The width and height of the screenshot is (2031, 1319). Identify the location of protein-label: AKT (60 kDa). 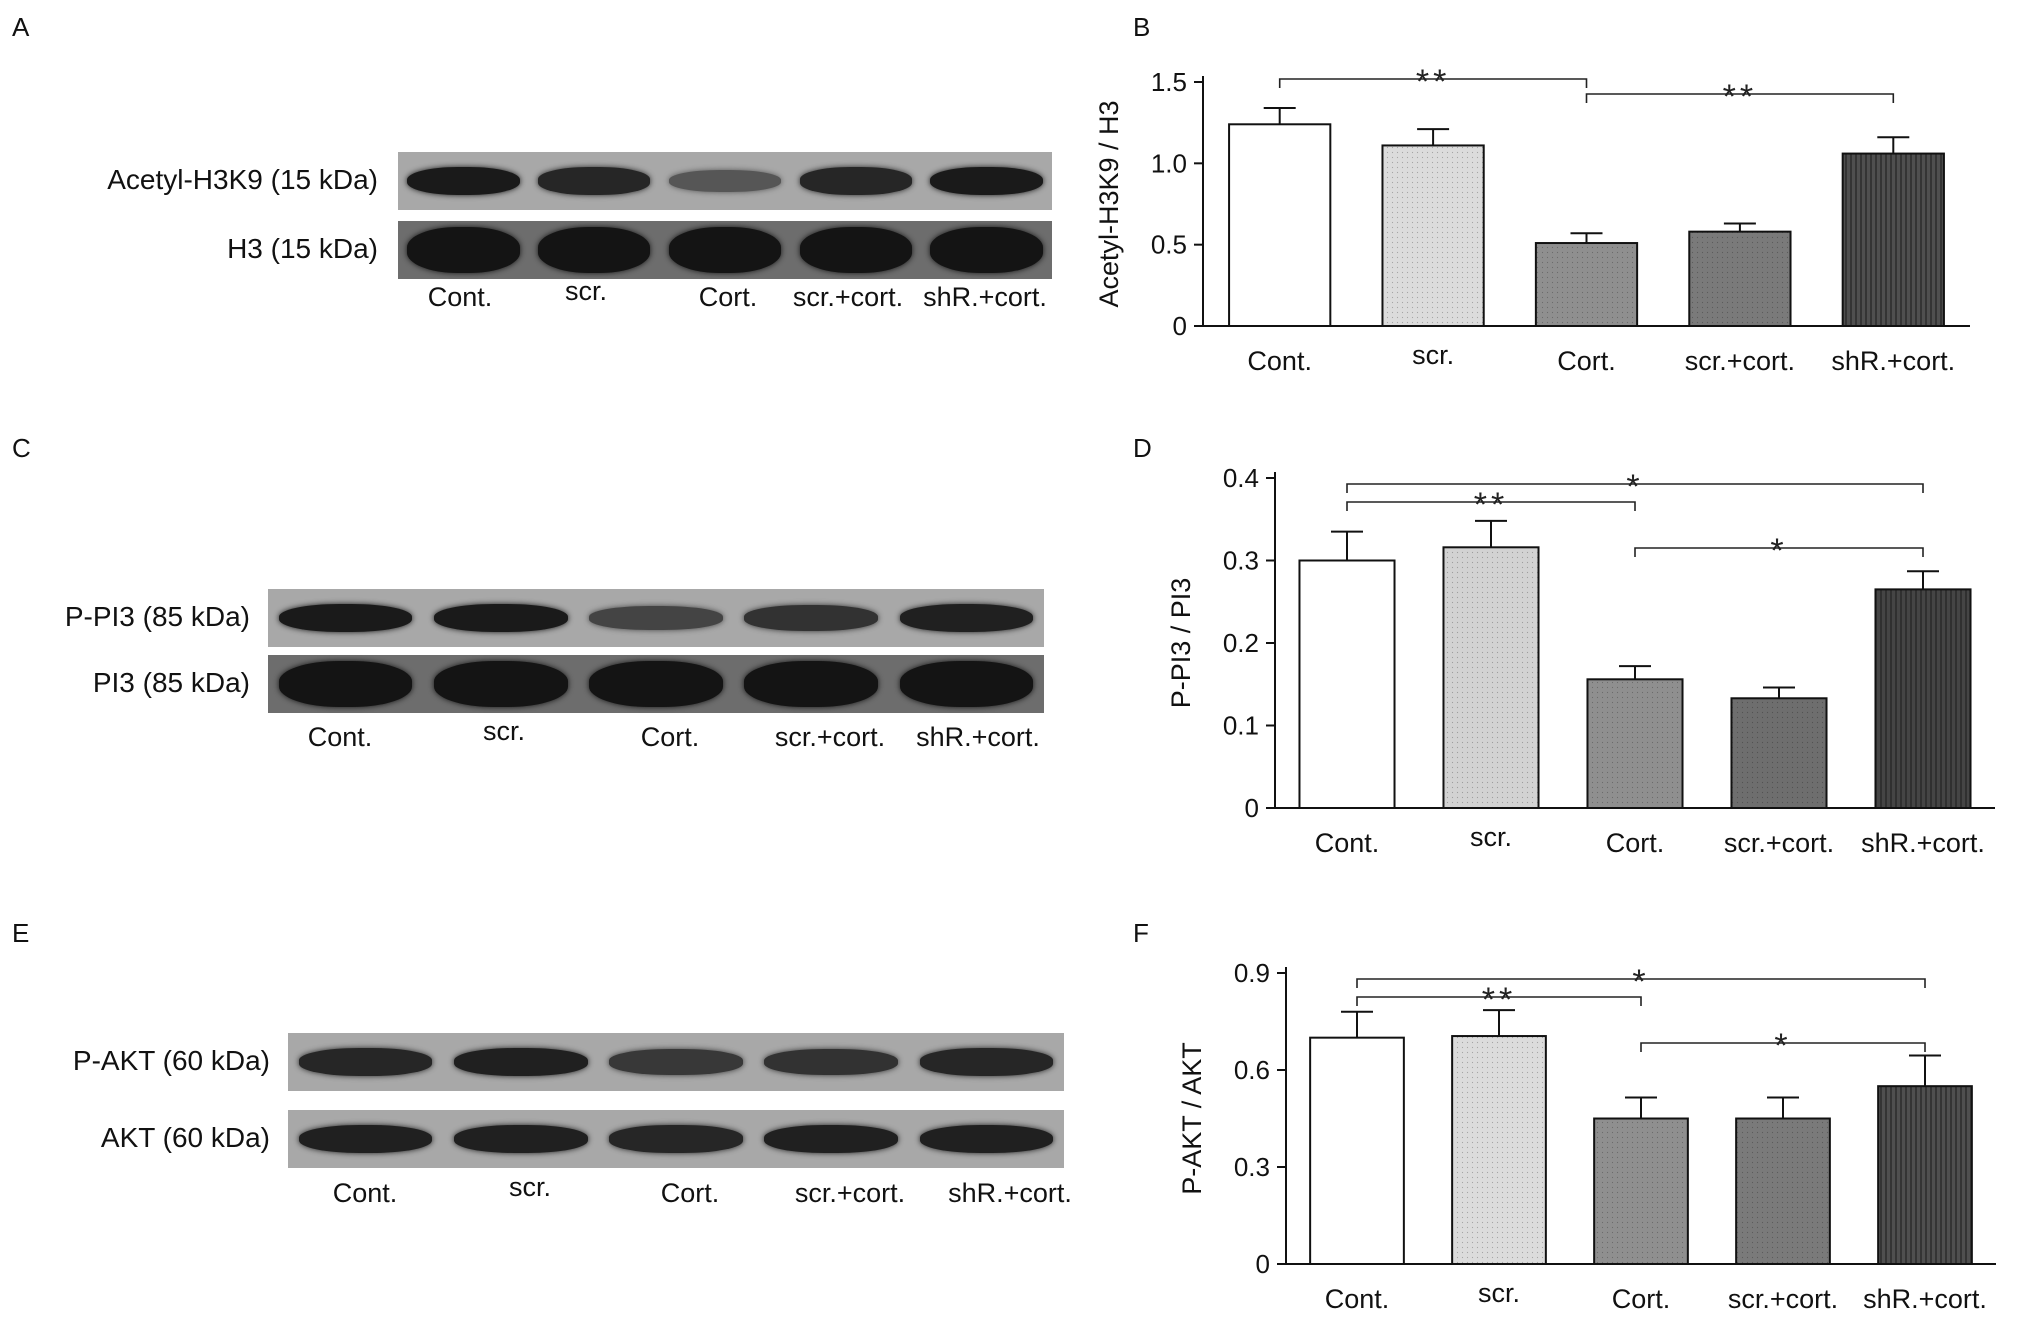
(185, 1137).